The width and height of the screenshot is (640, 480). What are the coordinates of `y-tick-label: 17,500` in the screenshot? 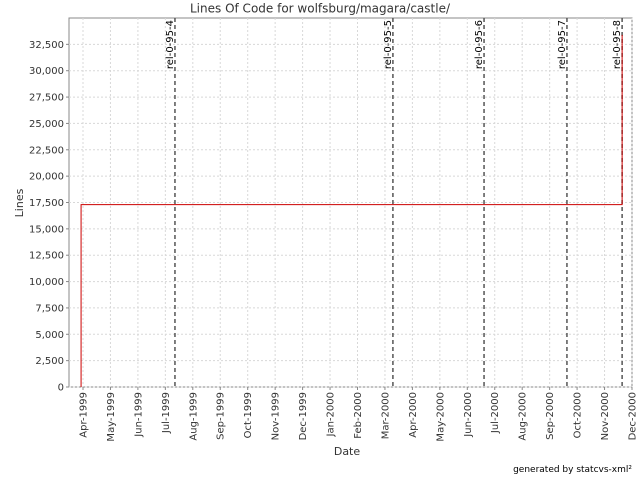 It's located at (46, 203).